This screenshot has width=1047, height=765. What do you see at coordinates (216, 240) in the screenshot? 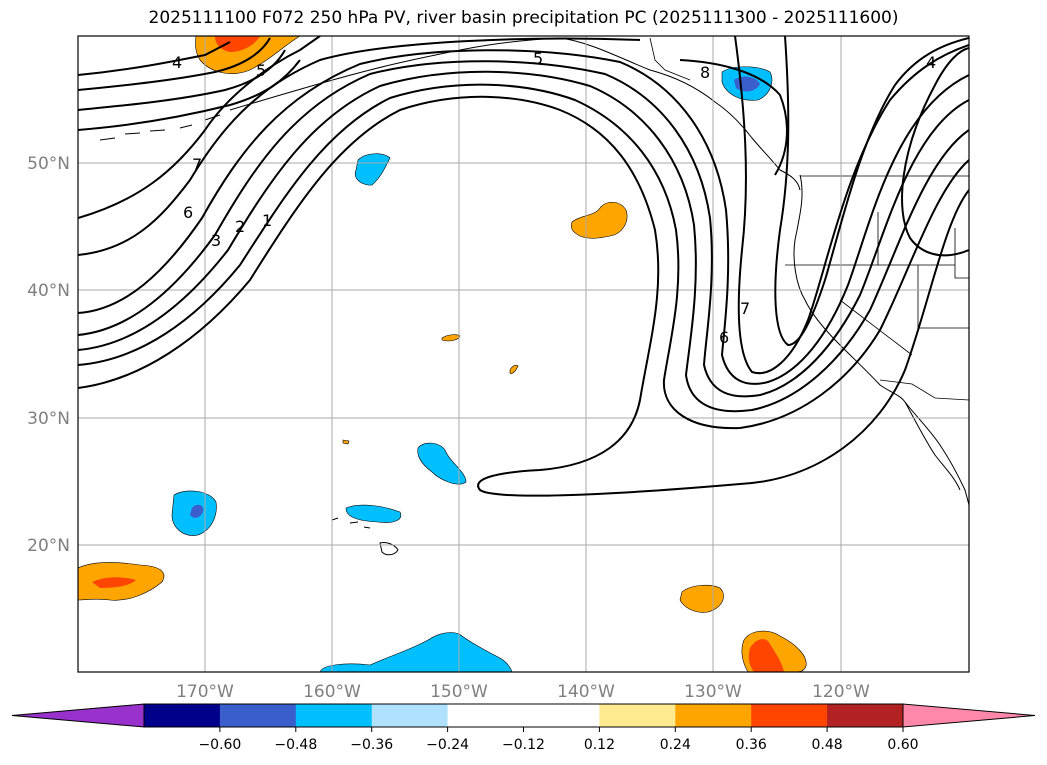
I see `contour-label: 3` at bounding box center [216, 240].